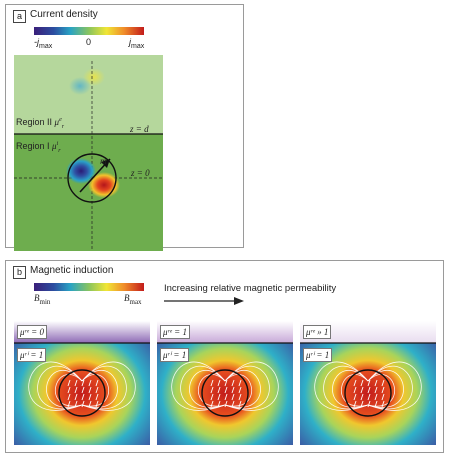  I want to click on moment-label: m, so click(103, 161).